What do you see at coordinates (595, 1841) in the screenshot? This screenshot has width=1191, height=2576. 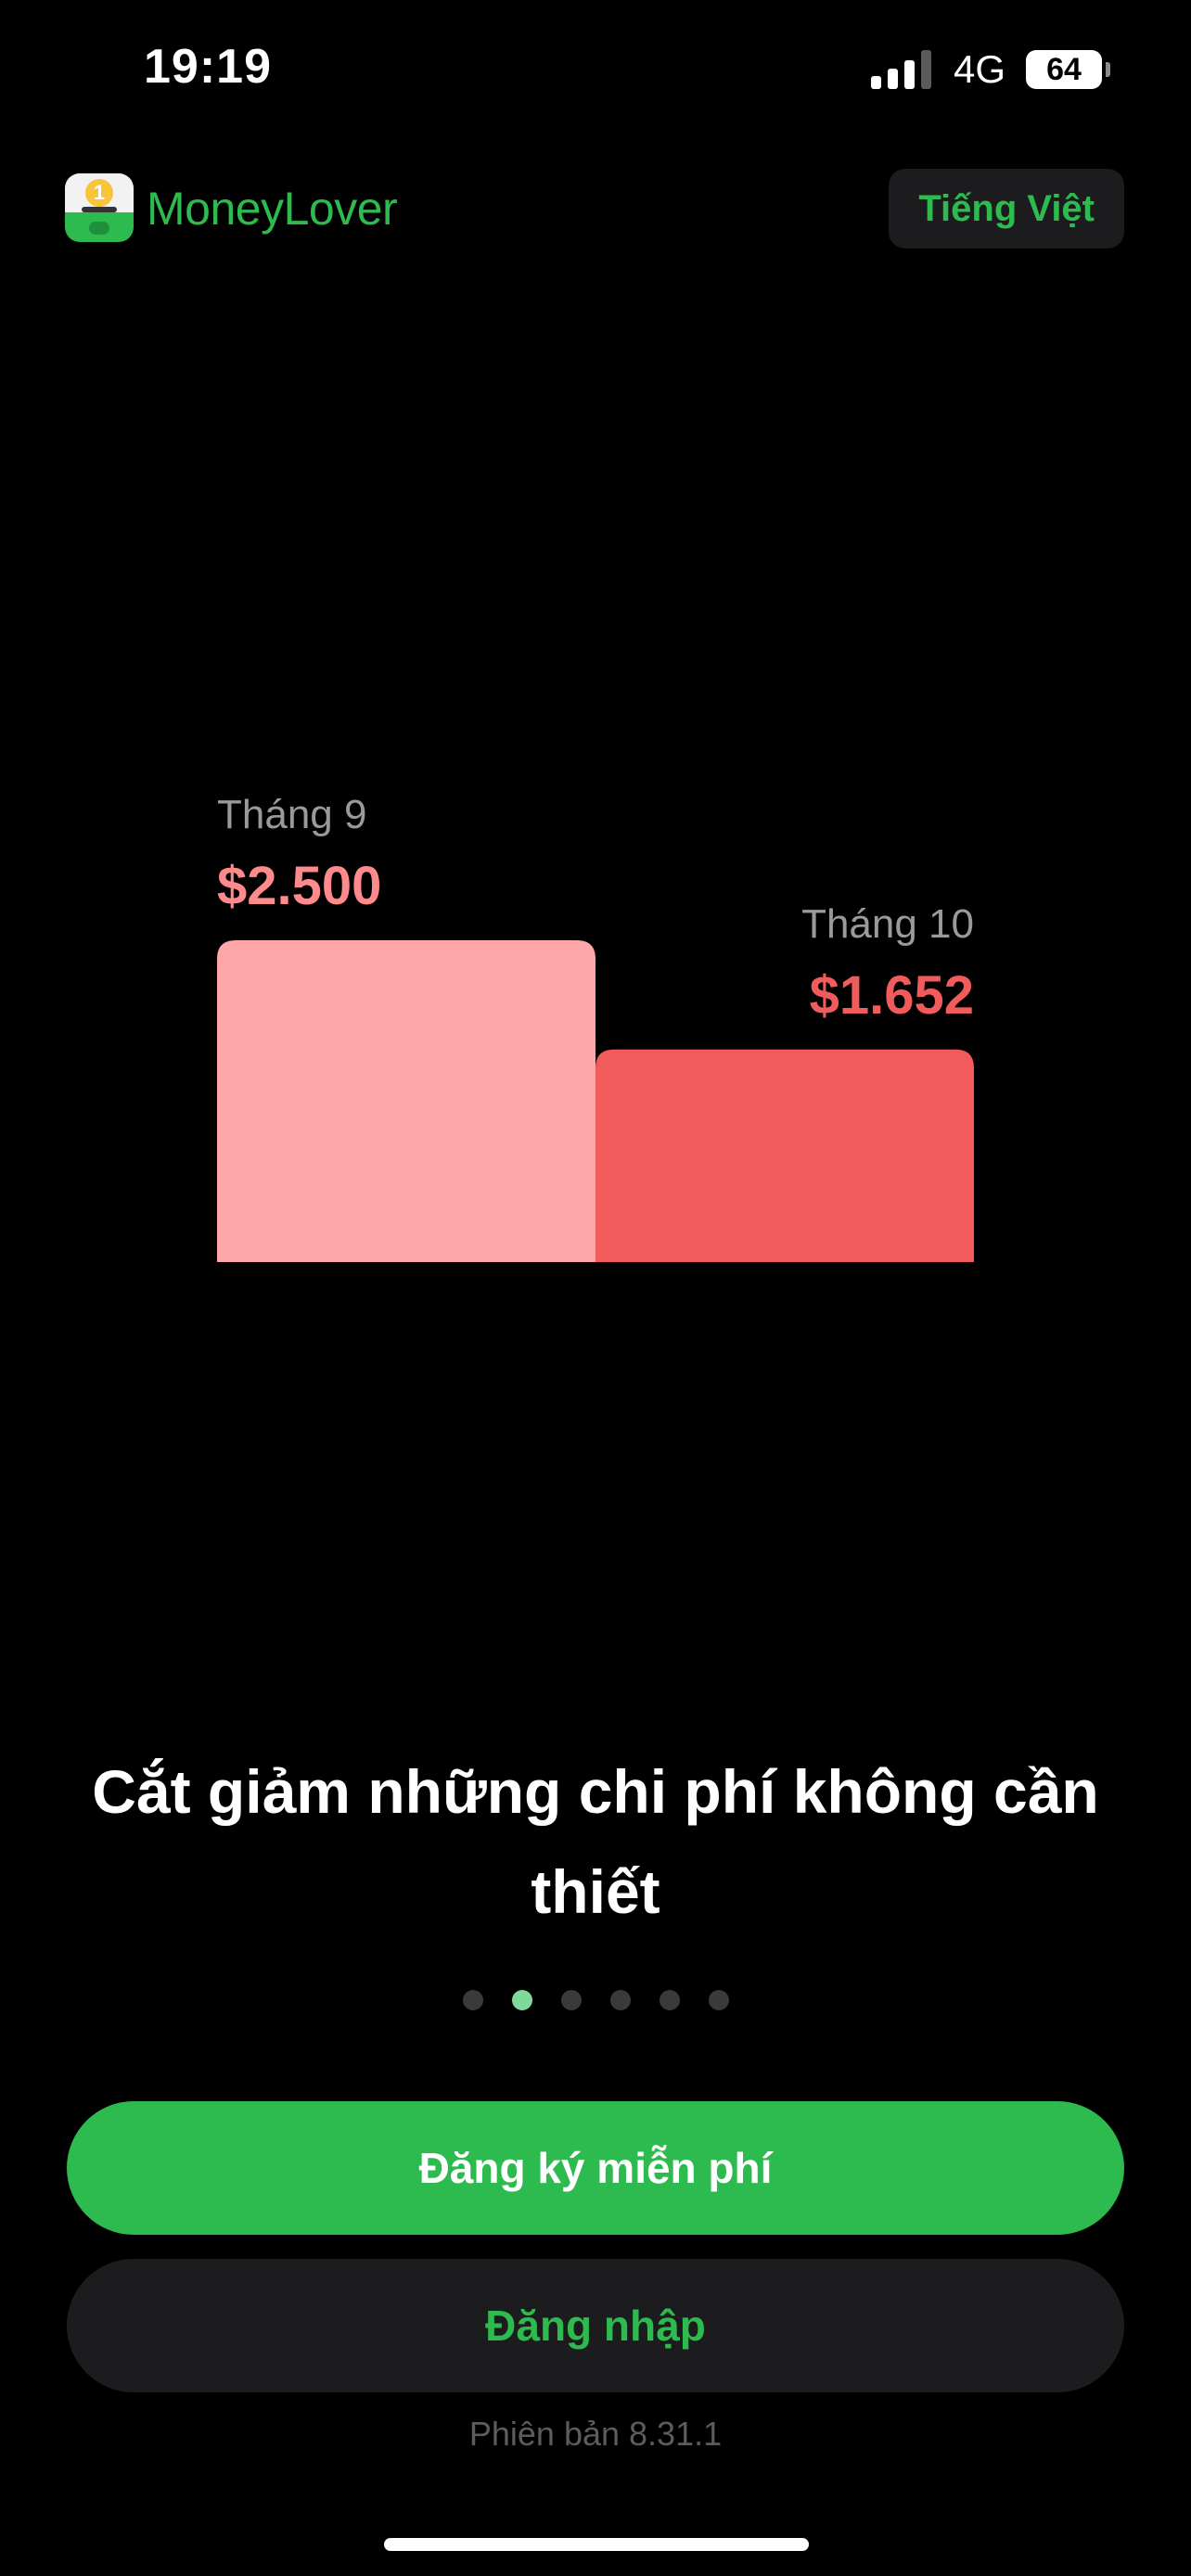 I see `onboarding-headline: Cắt giảm những chi phí không cần thiết` at bounding box center [595, 1841].